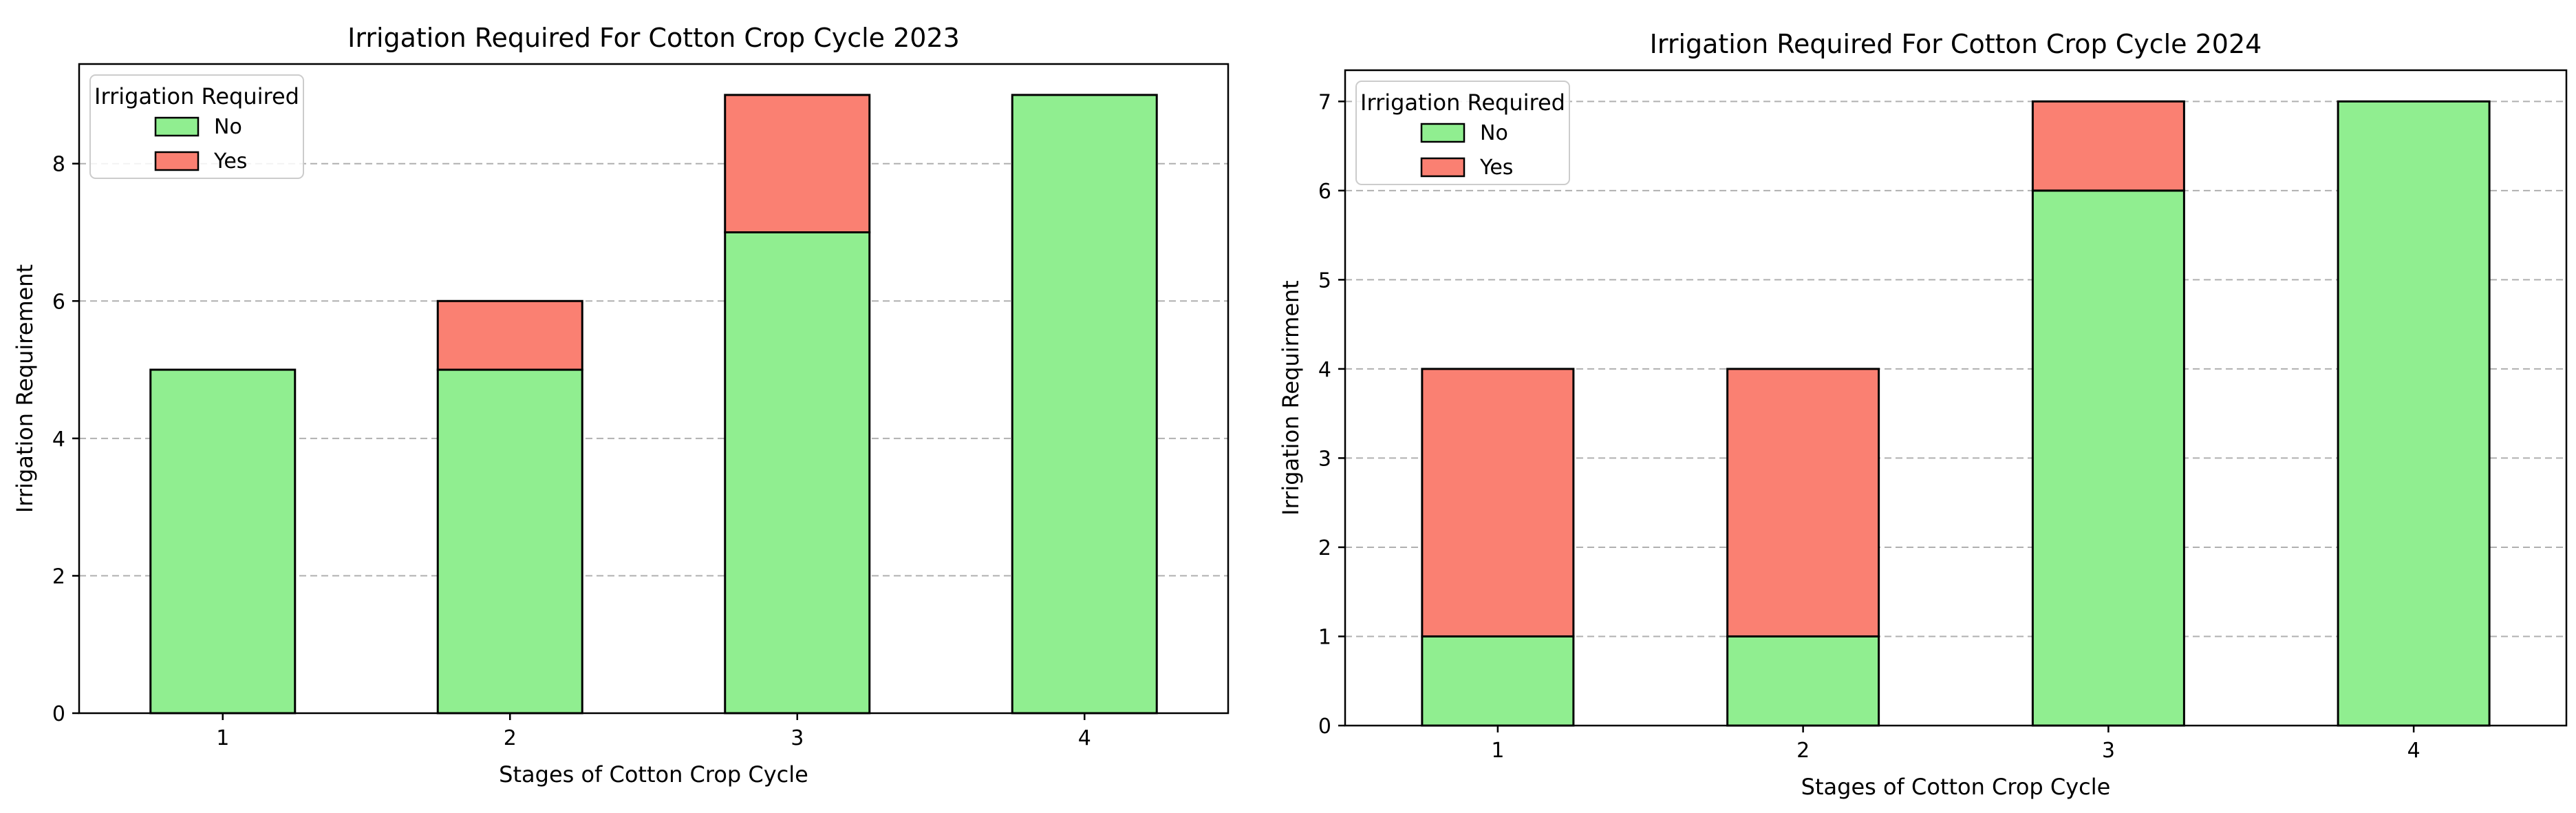 The width and height of the screenshot is (2576, 813). I want to click on y-tick-label: 3, so click(1324, 459).